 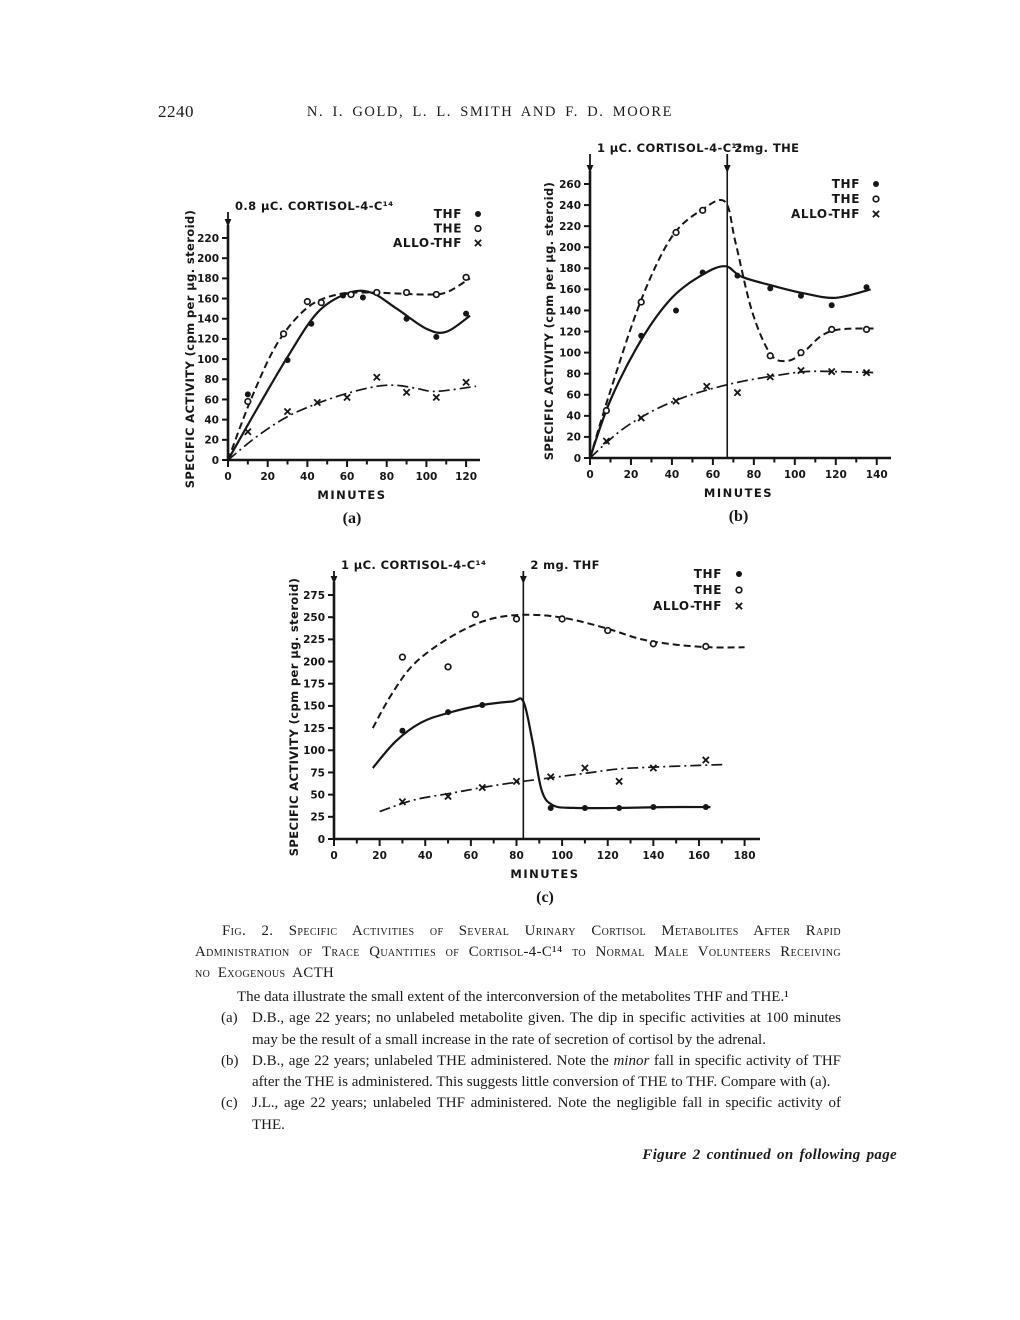 What do you see at coordinates (559, 698) in the screenshot?
I see `annotation: 2 mg. THF` at bounding box center [559, 698].